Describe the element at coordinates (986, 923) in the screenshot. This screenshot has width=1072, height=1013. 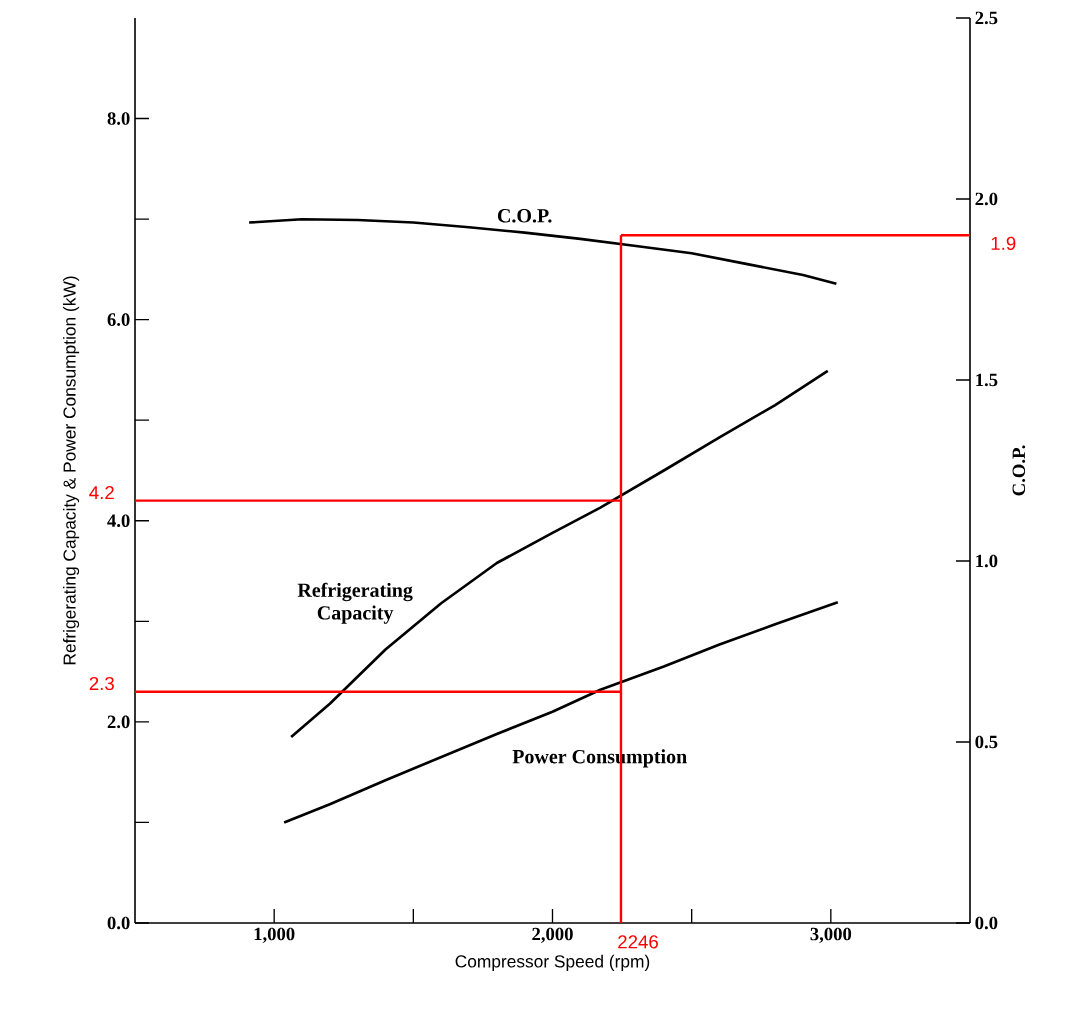
I see `y2-tick-label: 0.0` at that location.